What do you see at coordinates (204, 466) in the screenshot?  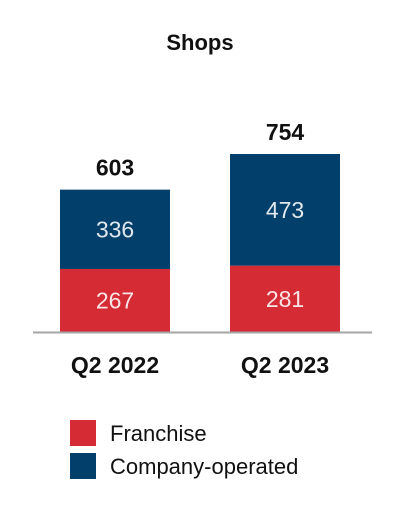 I see `legend-label-company-operated: Company-operated` at bounding box center [204, 466].